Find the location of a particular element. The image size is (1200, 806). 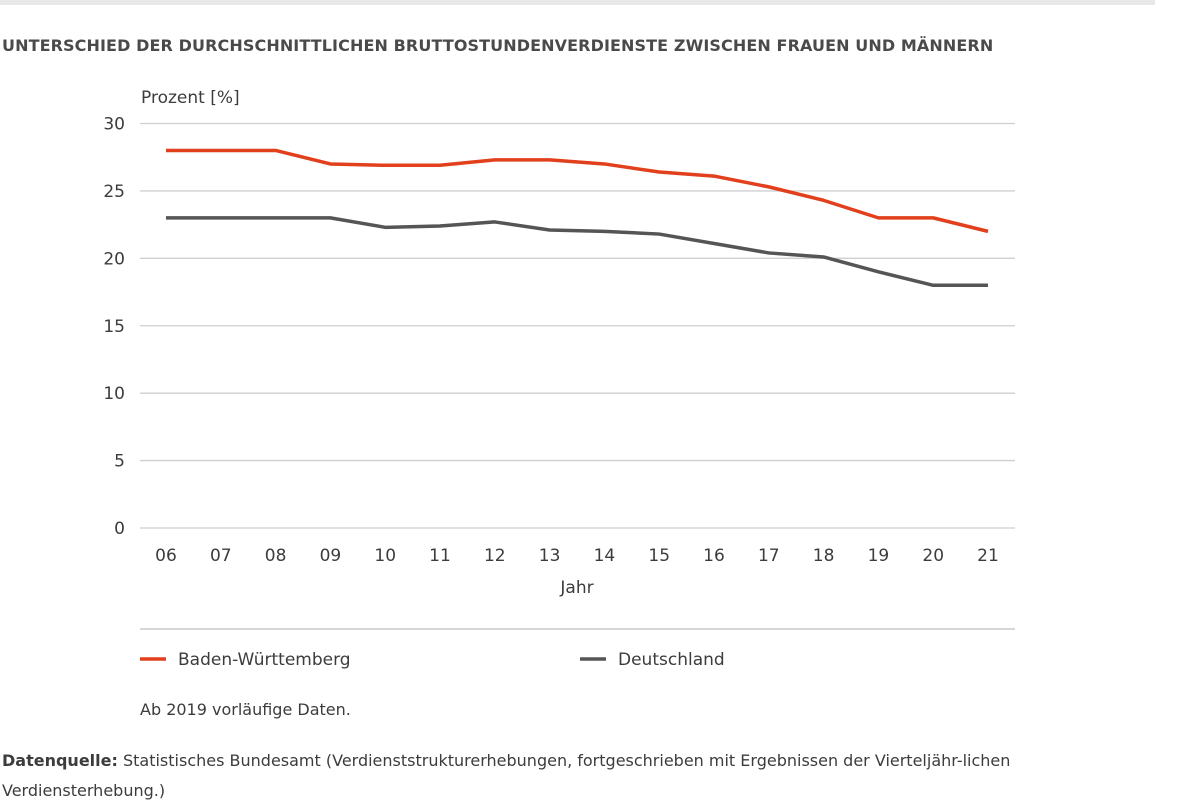

y-tick-label: 15 is located at coordinates (114, 327).